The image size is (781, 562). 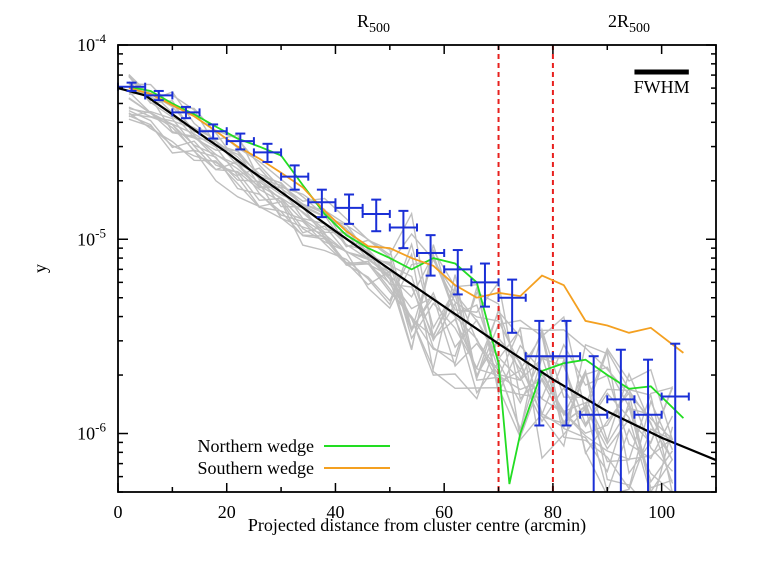 What do you see at coordinates (662, 87) in the screenshot?
I see `fwhm-label: FWHM` at bounding box center [662, 87].